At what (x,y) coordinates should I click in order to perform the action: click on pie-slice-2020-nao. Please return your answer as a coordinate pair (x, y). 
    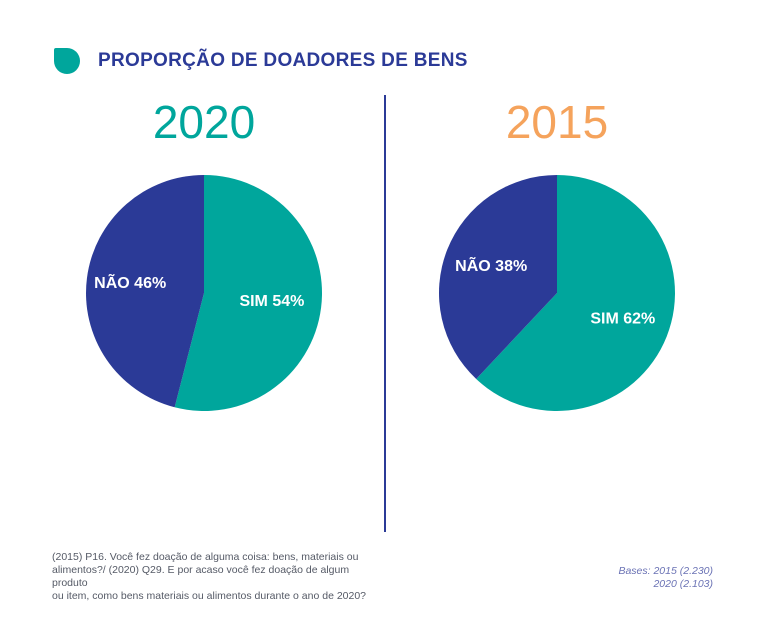
    Looking at the image, I should click on (145, 291).